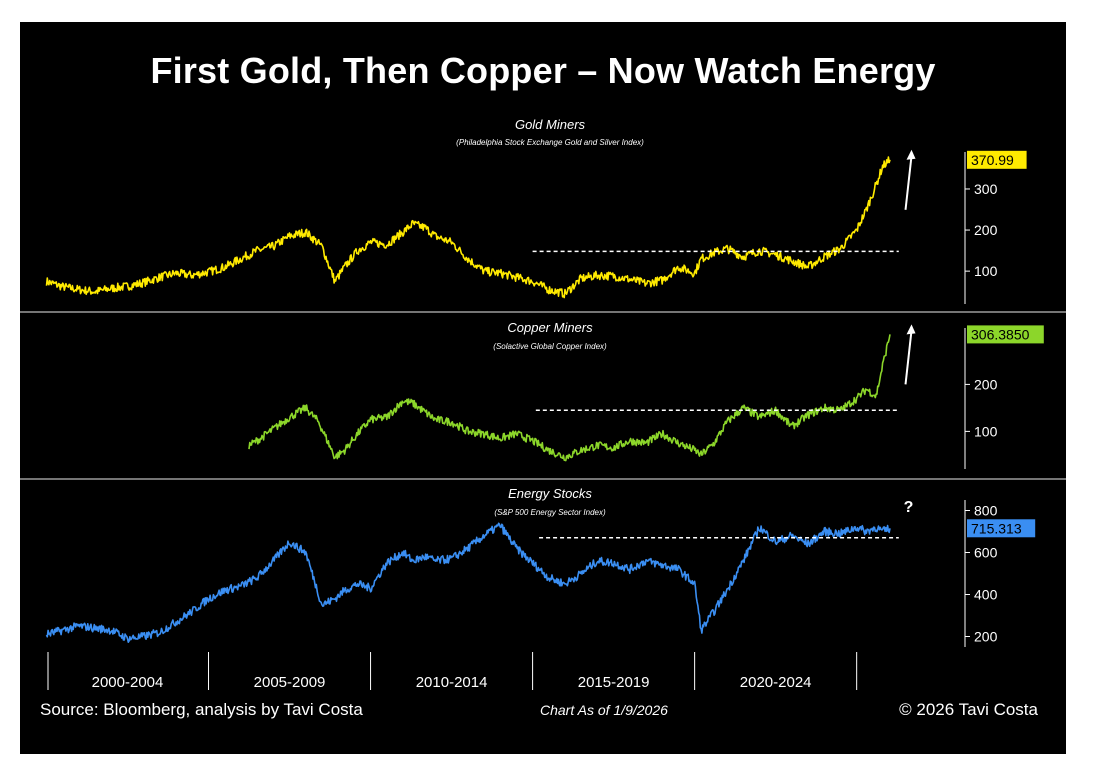 This screenshot has width=1100, height=778. I want to click on energy-y-tick-label: 200, so click(986, 637).